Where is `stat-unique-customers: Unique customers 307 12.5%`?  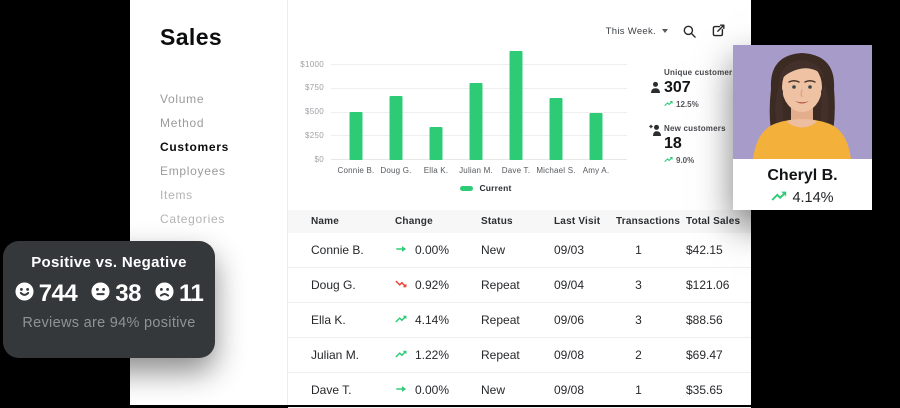
stat-unique-customers: Unique customers 307 12.5% is located at coordinates (699, 89).